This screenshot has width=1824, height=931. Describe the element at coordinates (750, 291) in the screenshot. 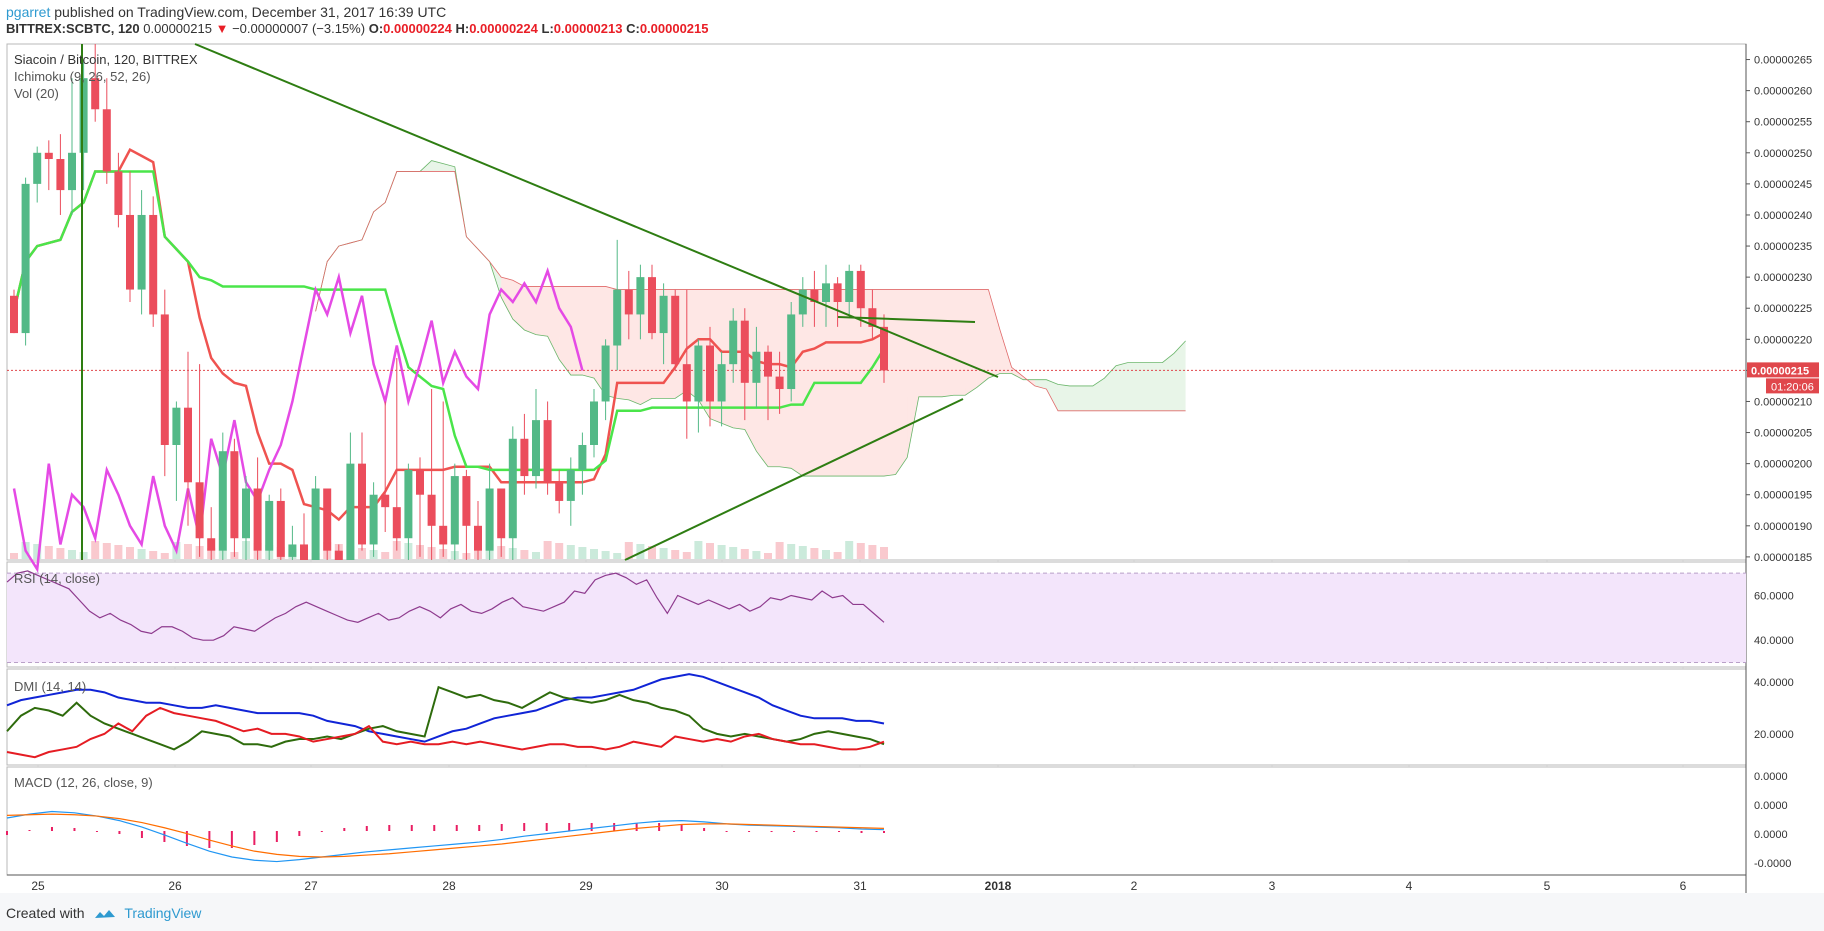

I see `senkou-span-b` at that location.